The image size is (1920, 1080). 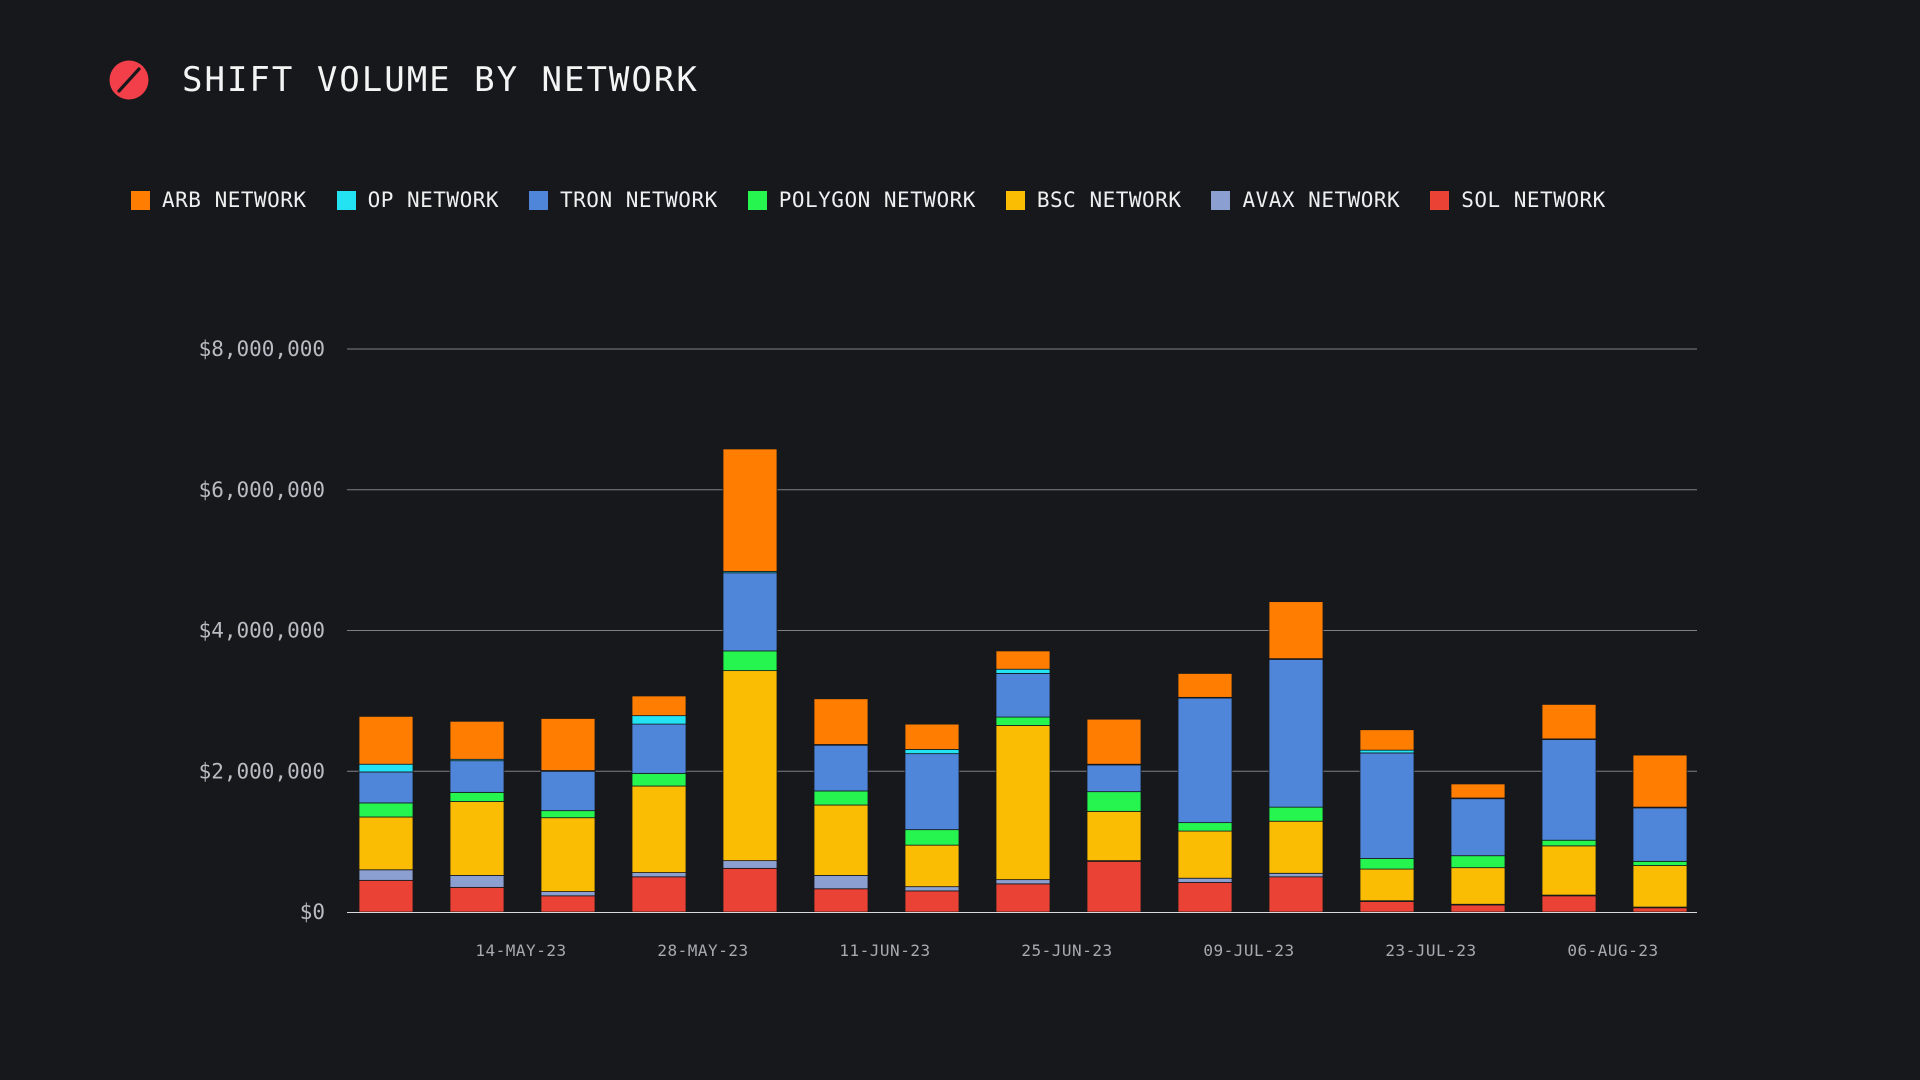 What do you see at coordinates (262, 349) in the screenshot?
I see `y-tick-label: $8,000,000` at bounding box center [262, 349].